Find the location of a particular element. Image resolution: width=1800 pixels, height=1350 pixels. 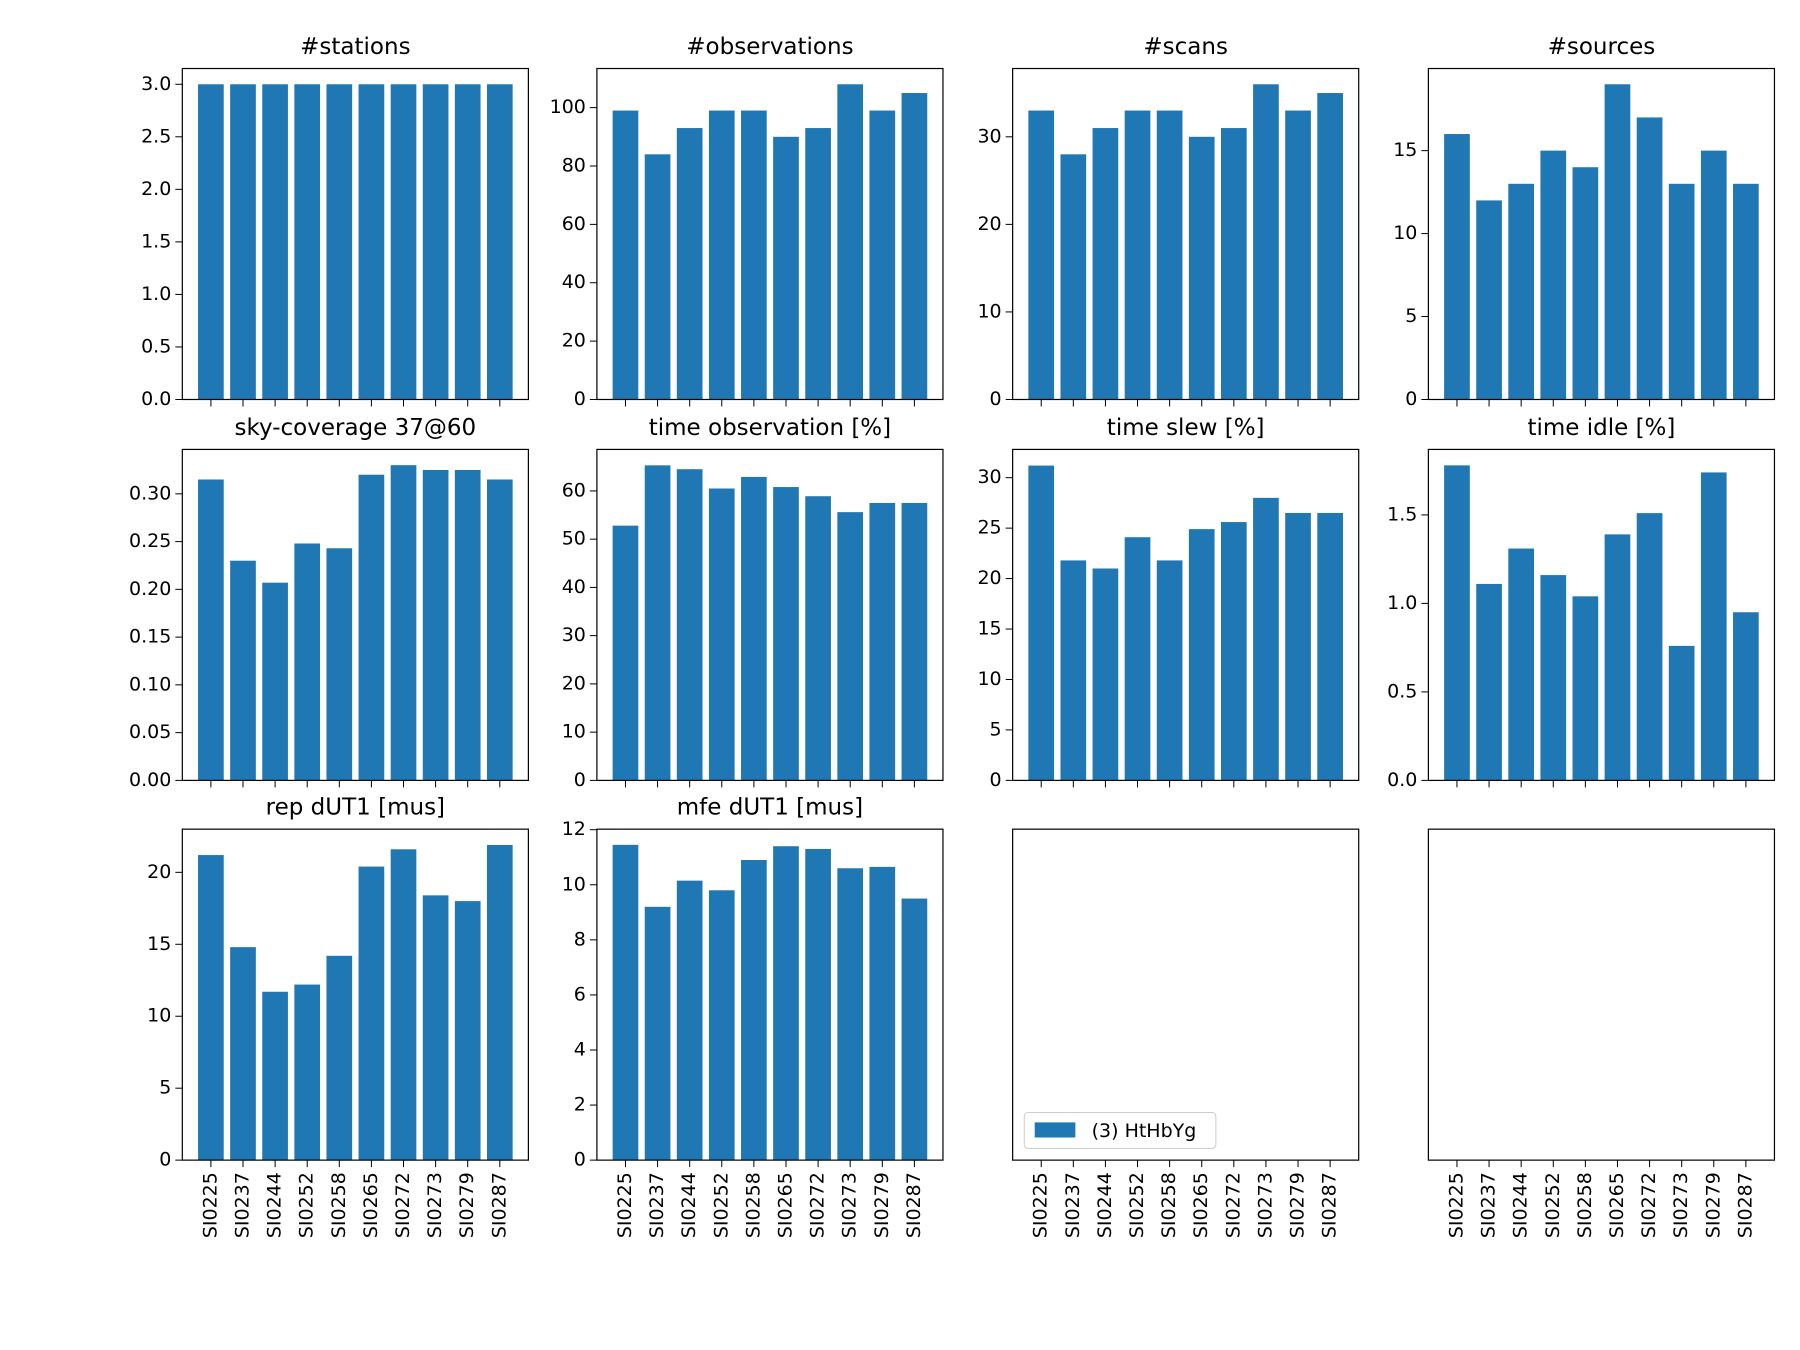

chart-title: rep dUT1 [mus] is located at coordinates (355, 808).